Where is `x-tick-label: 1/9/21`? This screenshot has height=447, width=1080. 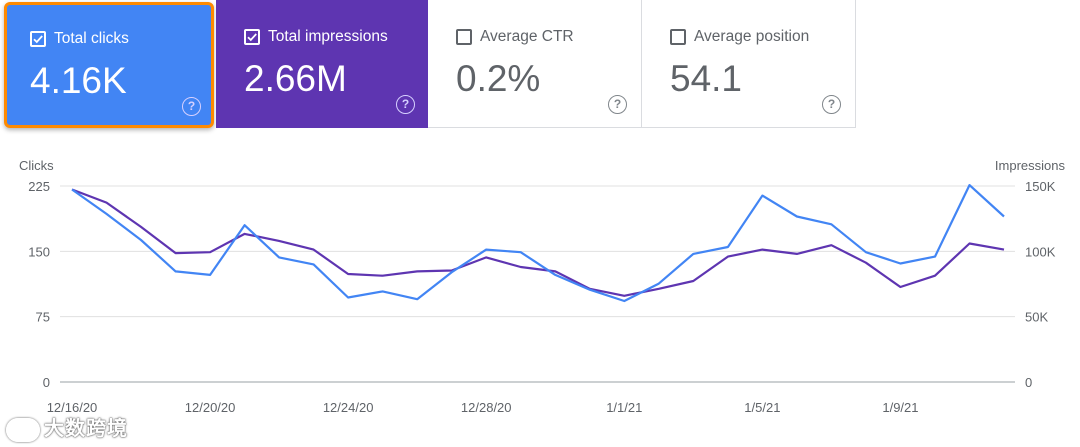
x-tick-label: 1/9/21 is located at coordinates (900, 407).